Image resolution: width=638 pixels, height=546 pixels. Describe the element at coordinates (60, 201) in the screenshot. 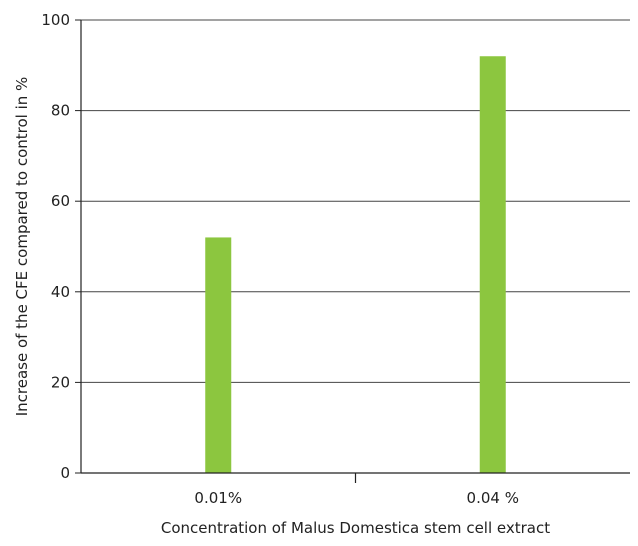

I see `y-tick-label: 60` at that location.